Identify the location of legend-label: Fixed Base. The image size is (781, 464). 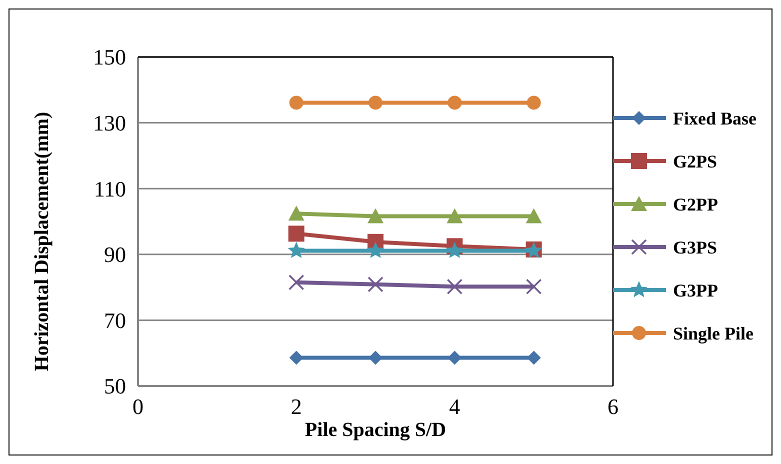
(715, 118).